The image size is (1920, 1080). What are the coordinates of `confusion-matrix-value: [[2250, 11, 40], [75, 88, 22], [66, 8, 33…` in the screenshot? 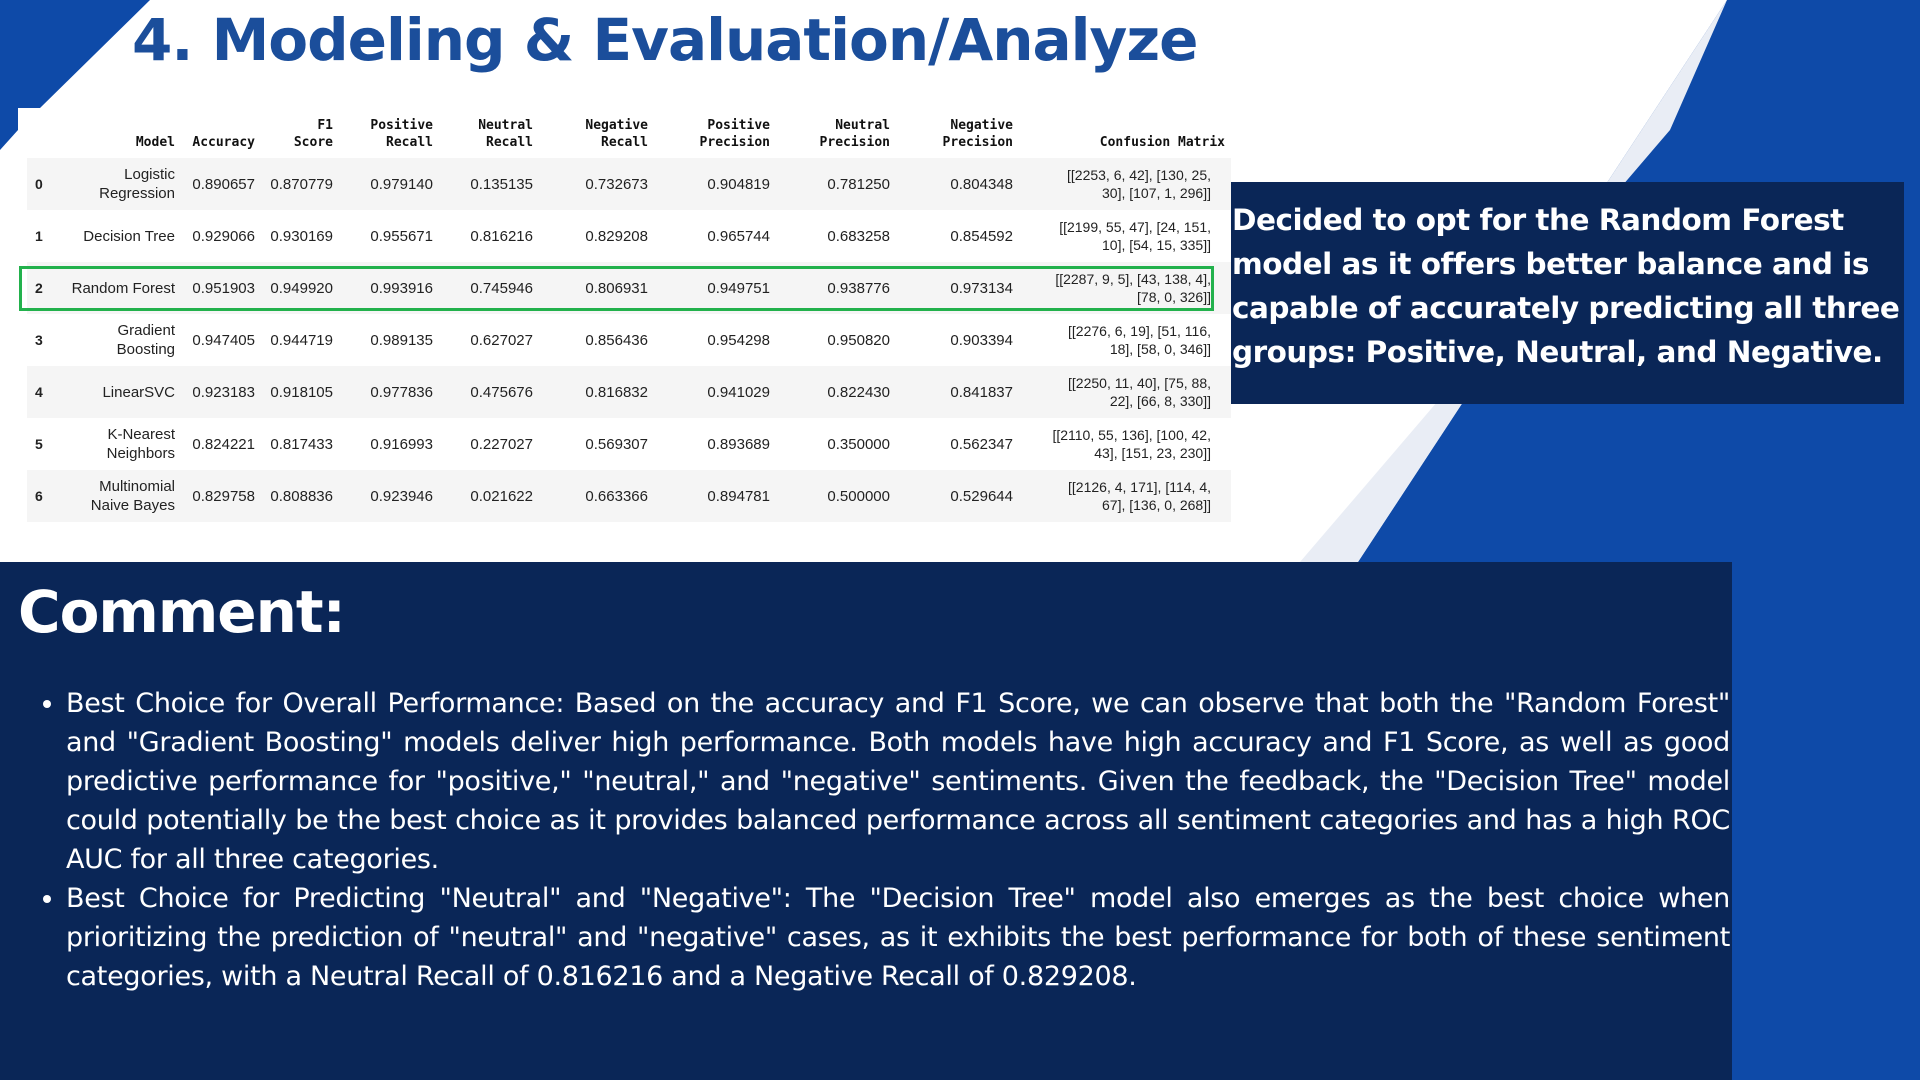 It's located at (1125, 392).